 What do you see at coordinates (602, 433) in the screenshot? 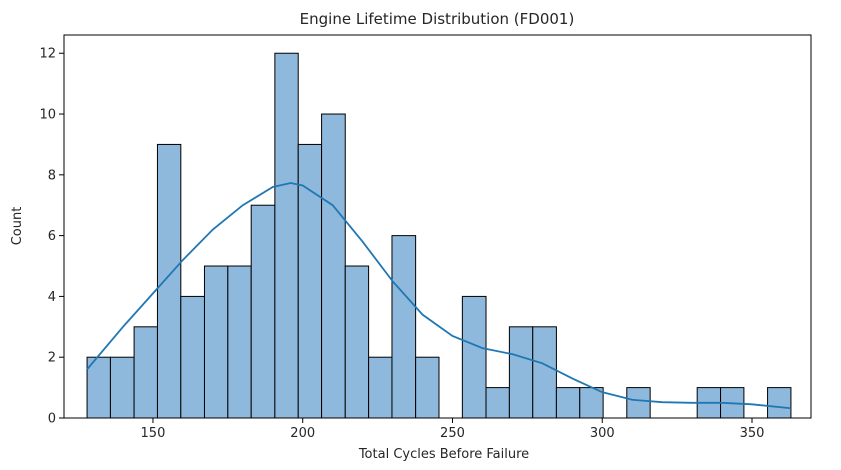
I see `x-tick-label: 300` at bounding box center [602, 433].